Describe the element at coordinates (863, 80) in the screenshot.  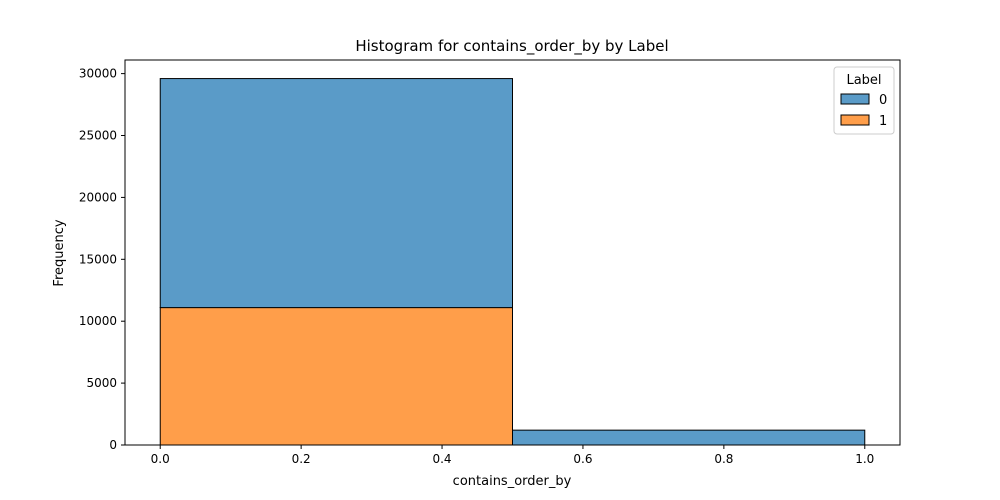
I see `legend-title: Label` at that location.